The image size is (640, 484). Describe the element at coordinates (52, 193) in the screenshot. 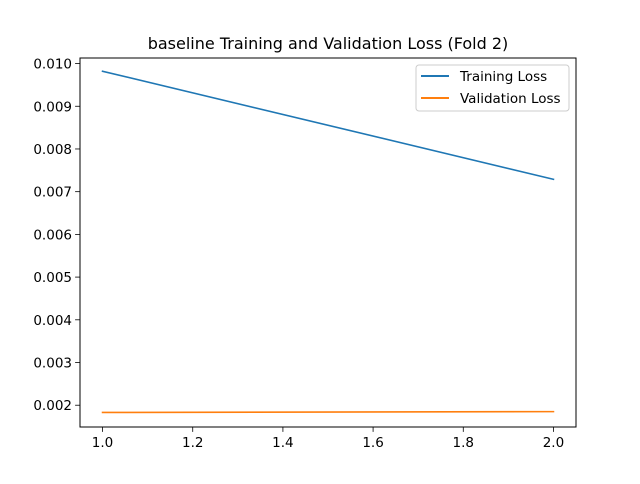

I see `y-tick-label: 0.007` at that location.